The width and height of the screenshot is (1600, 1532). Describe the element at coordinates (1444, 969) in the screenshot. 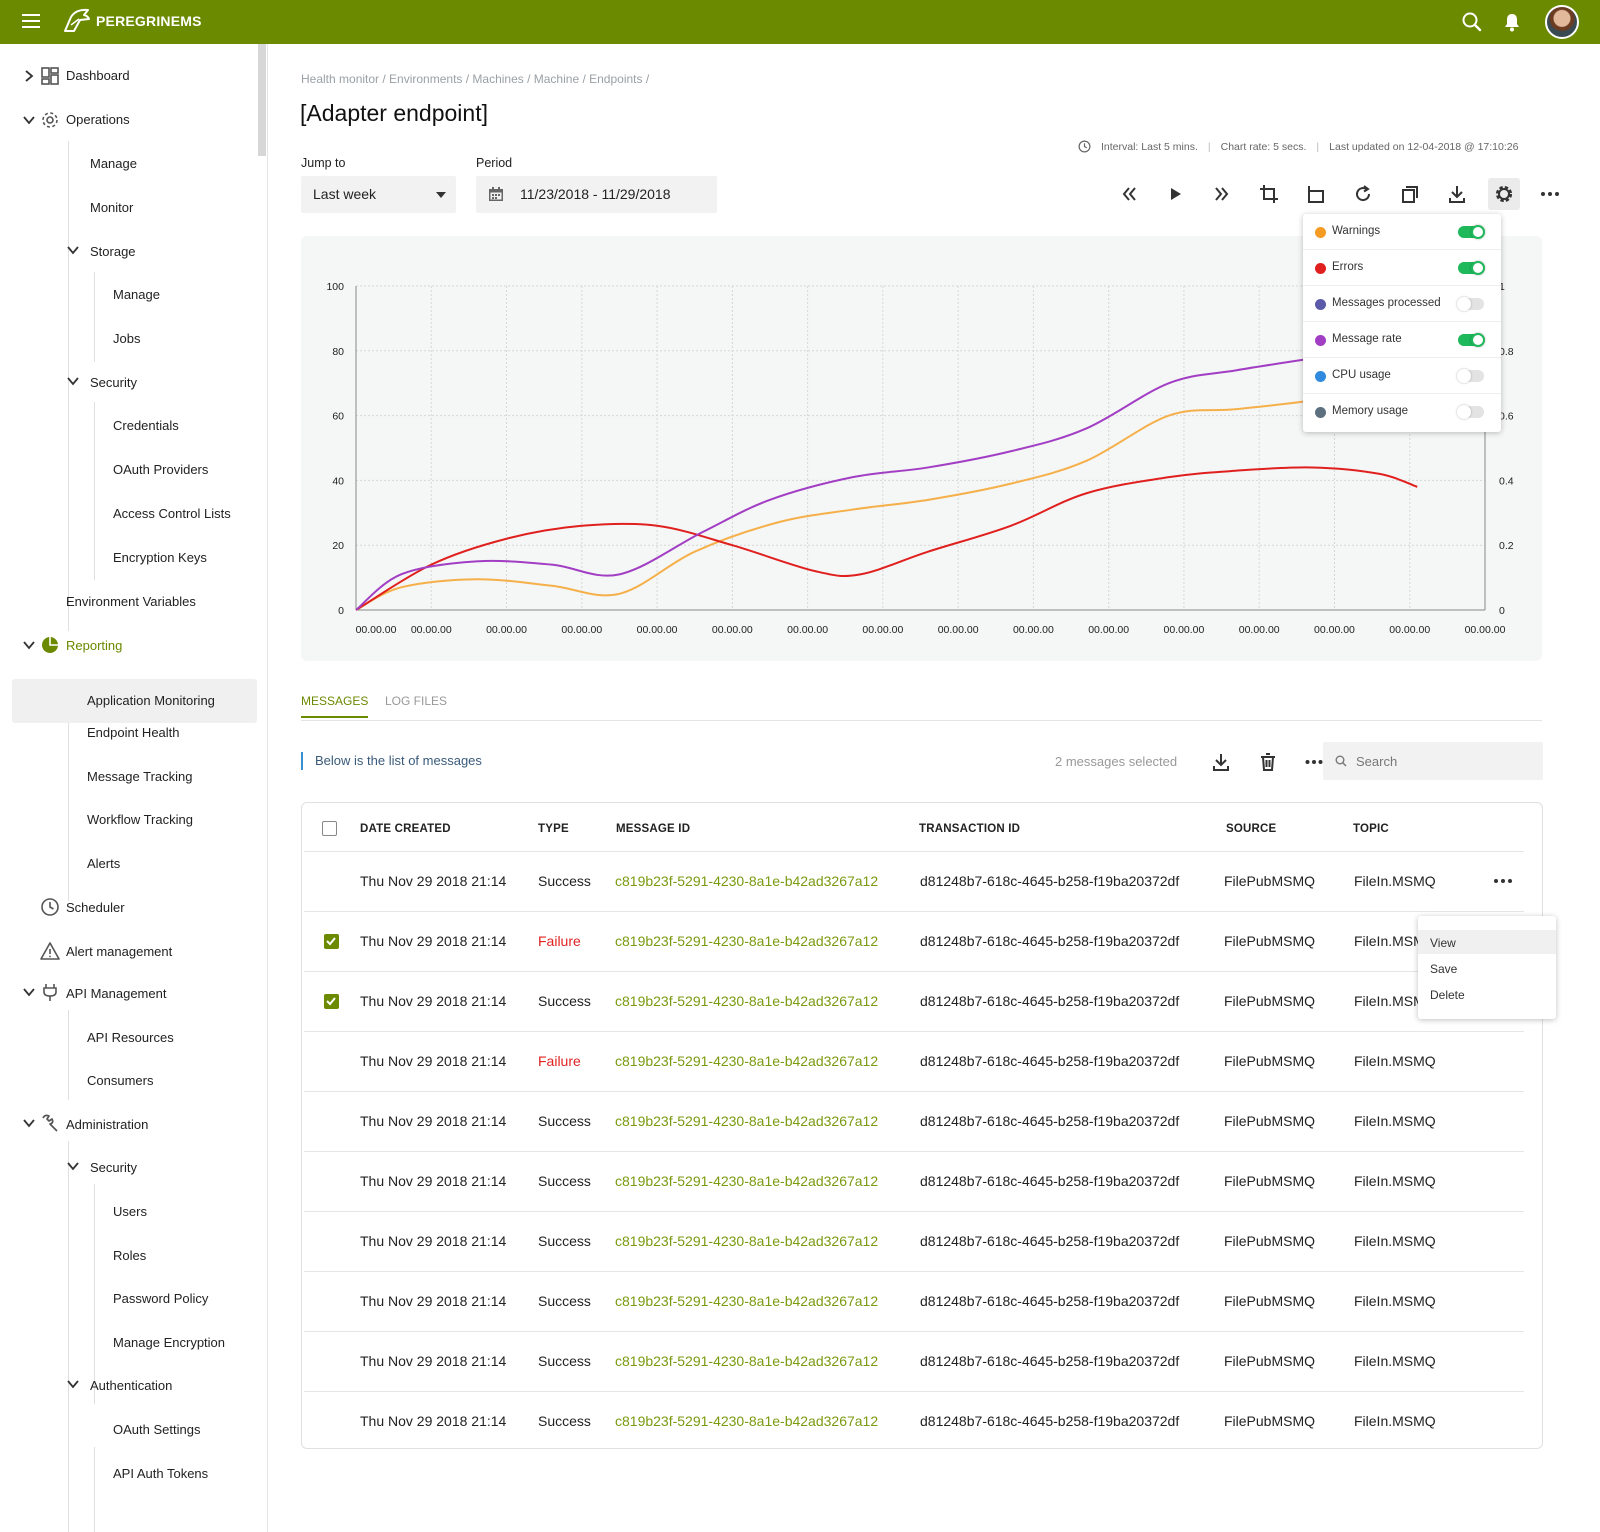

I see `menu-item-save: Save` at that location.